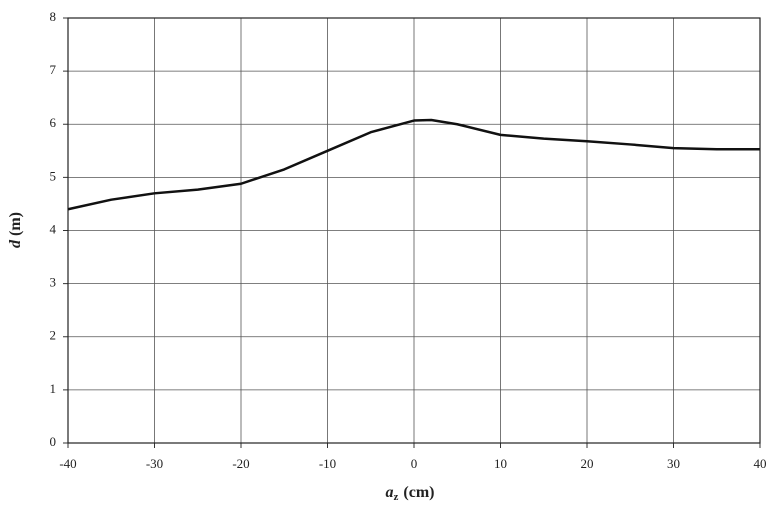 The height and width of the screenshot is (507, 772). Describe the element at coordinates (53, 16) in the screenshot. I see `y-tick-label: 8` at that location.